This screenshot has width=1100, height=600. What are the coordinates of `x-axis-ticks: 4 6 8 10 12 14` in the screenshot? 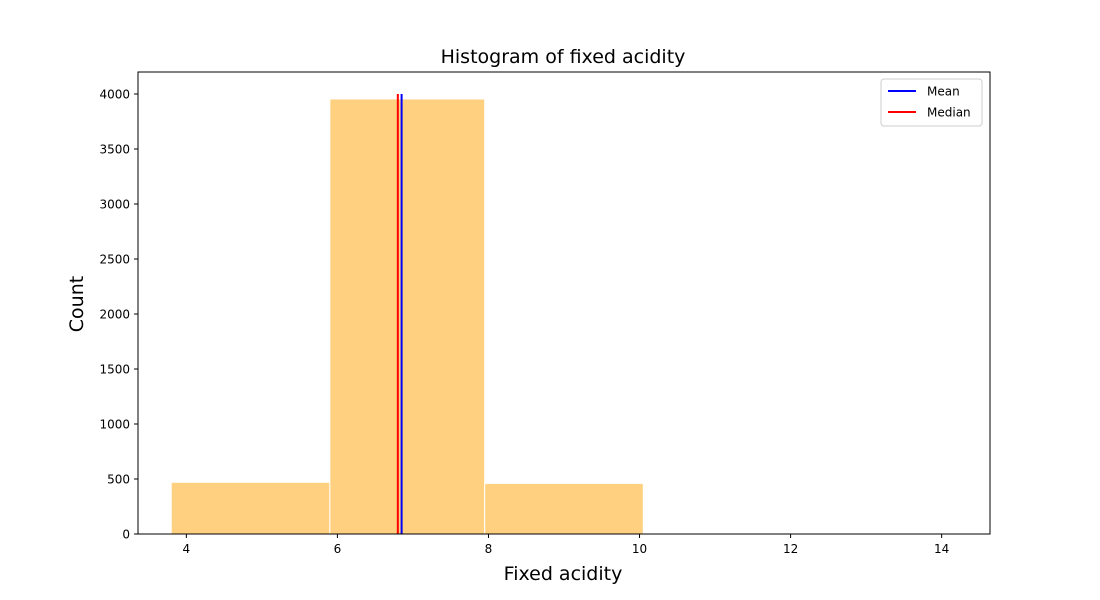 It's located at (566, 545).